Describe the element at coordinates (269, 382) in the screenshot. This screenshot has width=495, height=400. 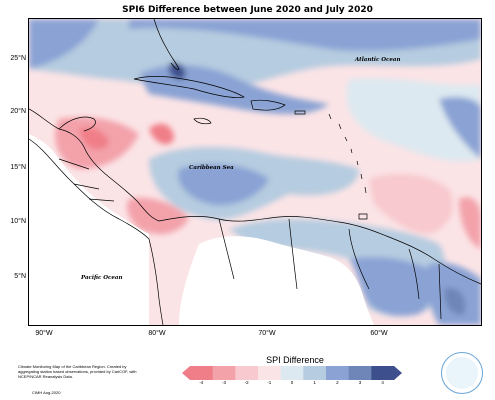
I see `legend-tick: -1` at that location.